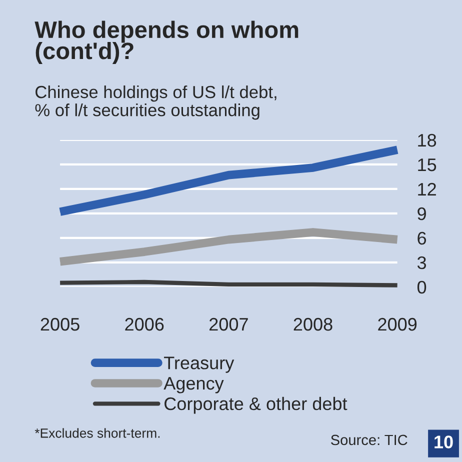 The image size is (462, 462). Describe the element at coordinates (144, 324) in the screenshot. I see `x-tick-label: 2006` at that location.